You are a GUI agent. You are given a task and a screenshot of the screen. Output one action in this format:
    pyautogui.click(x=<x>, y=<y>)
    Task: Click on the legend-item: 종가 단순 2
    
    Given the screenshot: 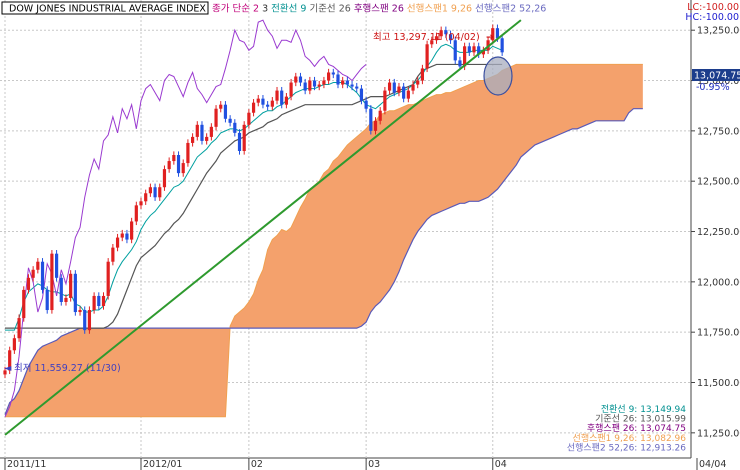 What is the action you would take?
    pyautogui.click(x=235, y=9)
    